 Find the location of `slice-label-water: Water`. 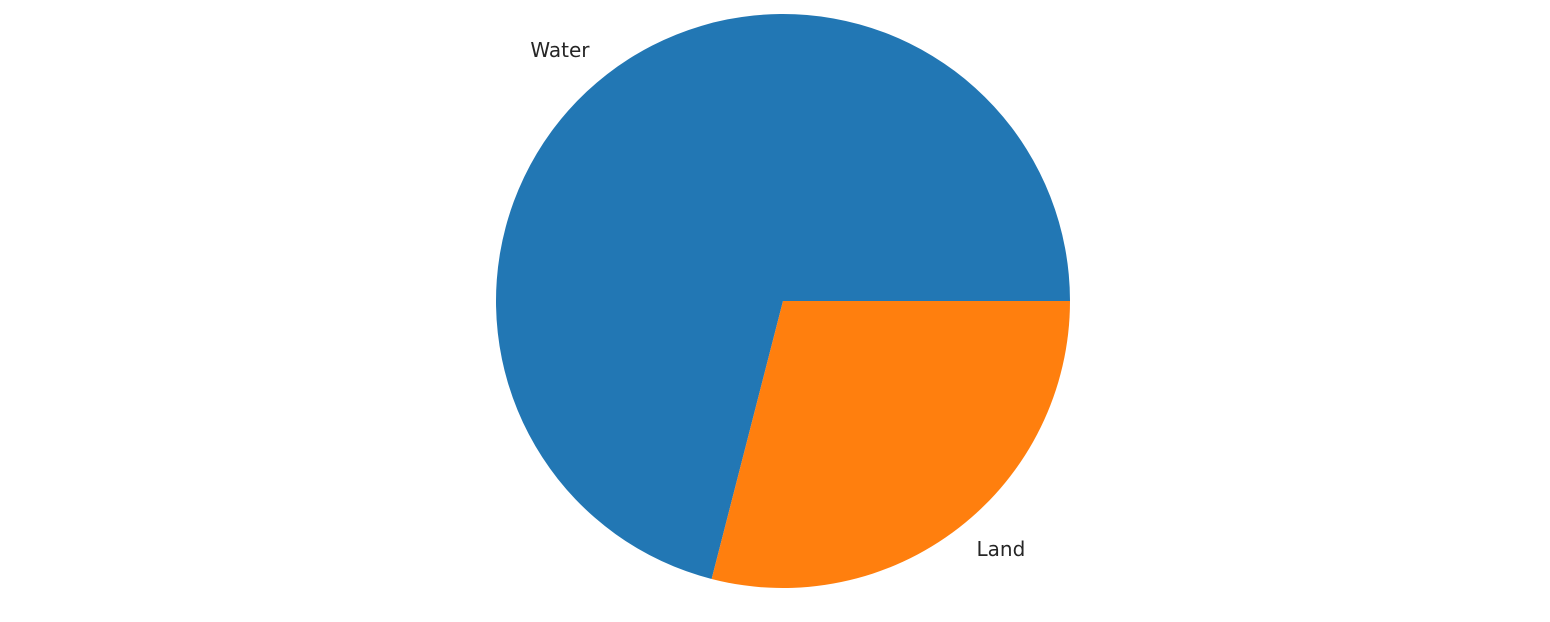

slice-label-water: Water is located at coordinates (560, 50).